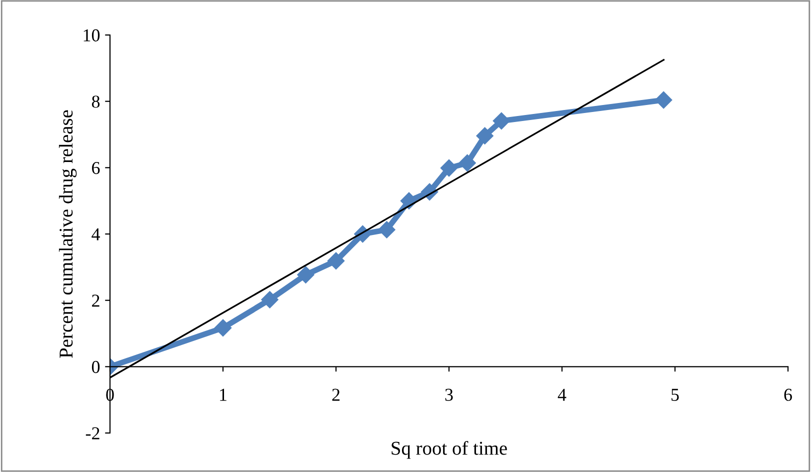 Image resolution: width=811 pixels, height=472 pixels. I want to click on x-axis-title: Sq root of time, so click(449, 449).